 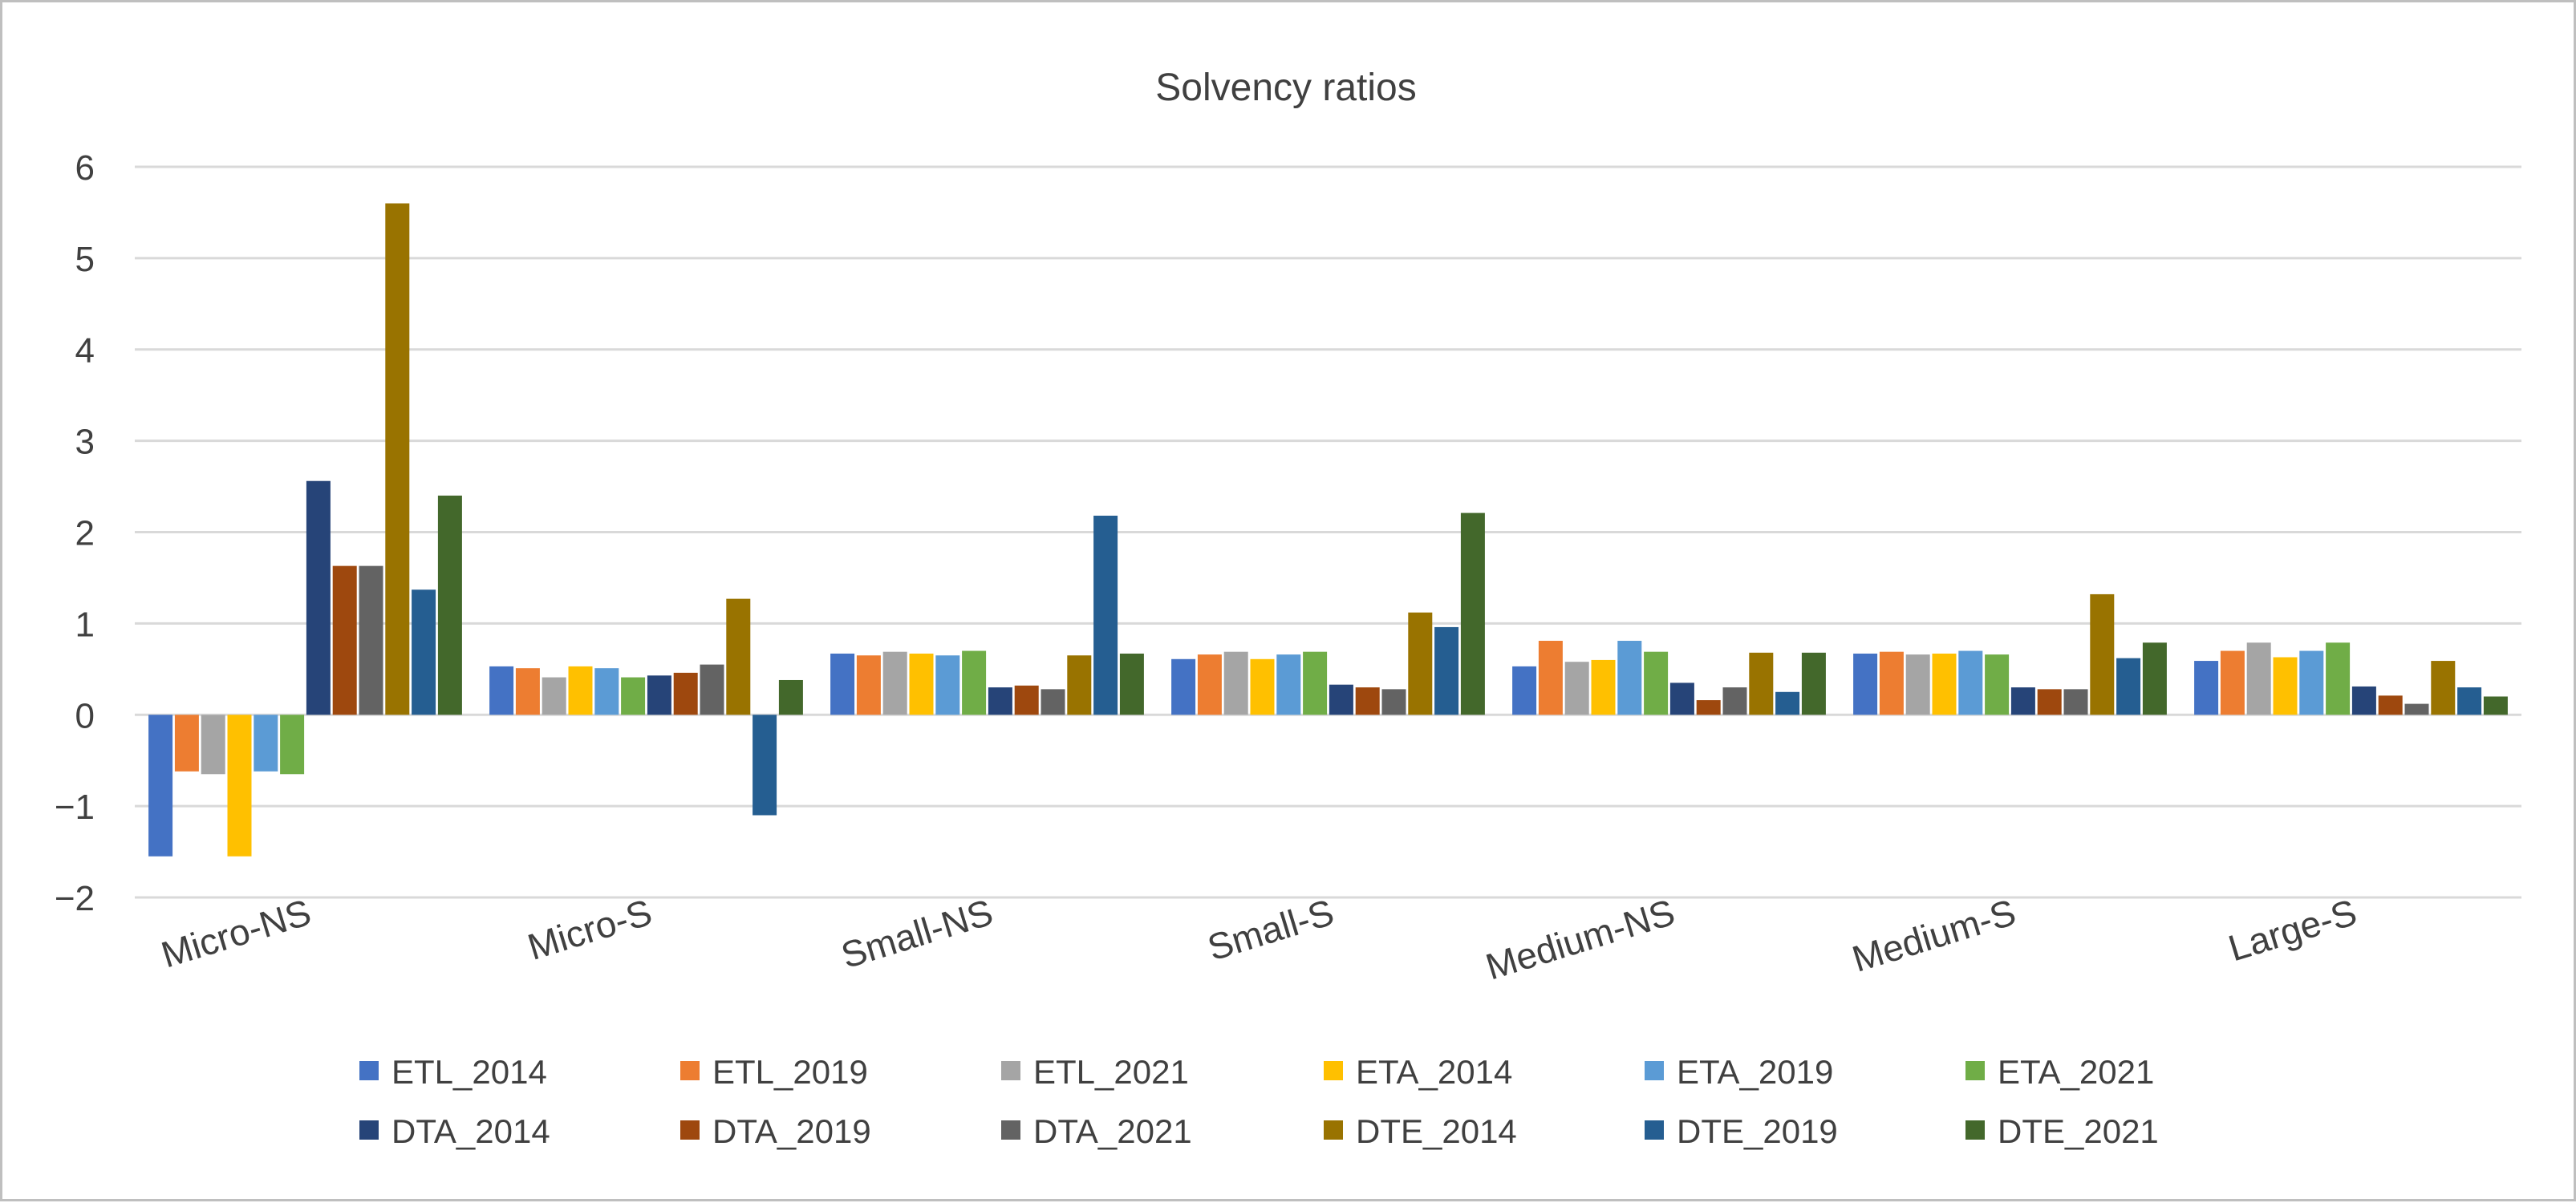 I want to click on legend-label: ETL_2021, so click(x=1111, y=1072).